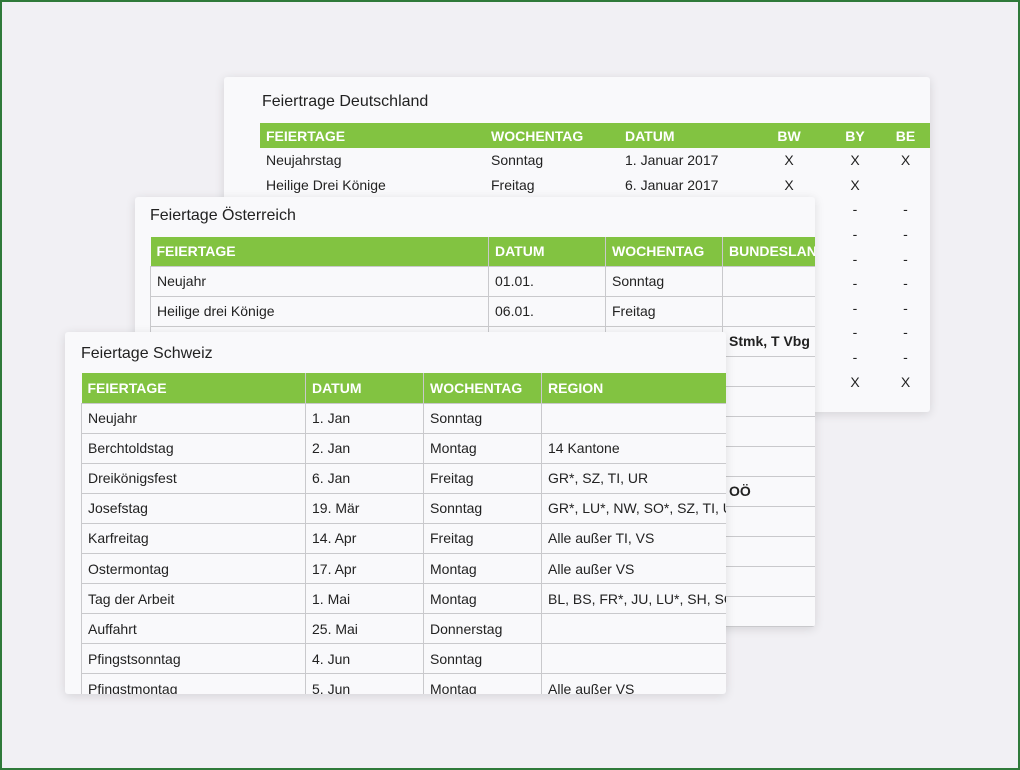 The image size is (1020, 770). I want to click on table-row: Auffahrt 25. Mai Donnerstag, so click(403, 629).